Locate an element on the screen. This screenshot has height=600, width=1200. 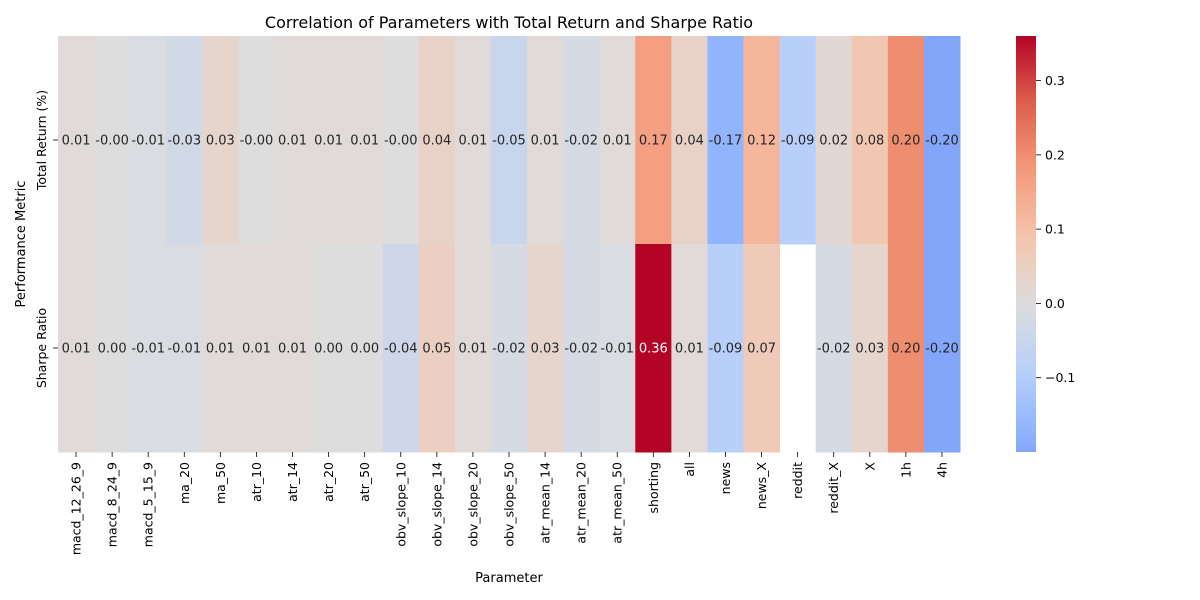
cell-annotation: 0.02 is located at coordinates (833, 141).